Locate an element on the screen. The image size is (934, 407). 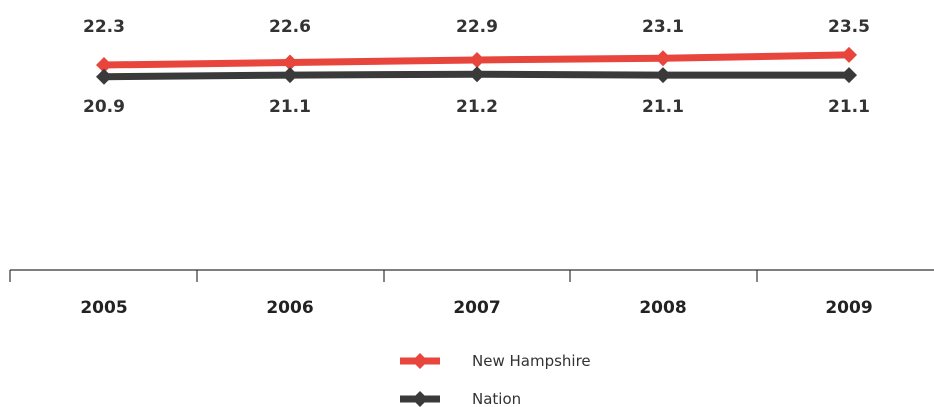
data-label: 22.3 is located at coordinates (104, 27).